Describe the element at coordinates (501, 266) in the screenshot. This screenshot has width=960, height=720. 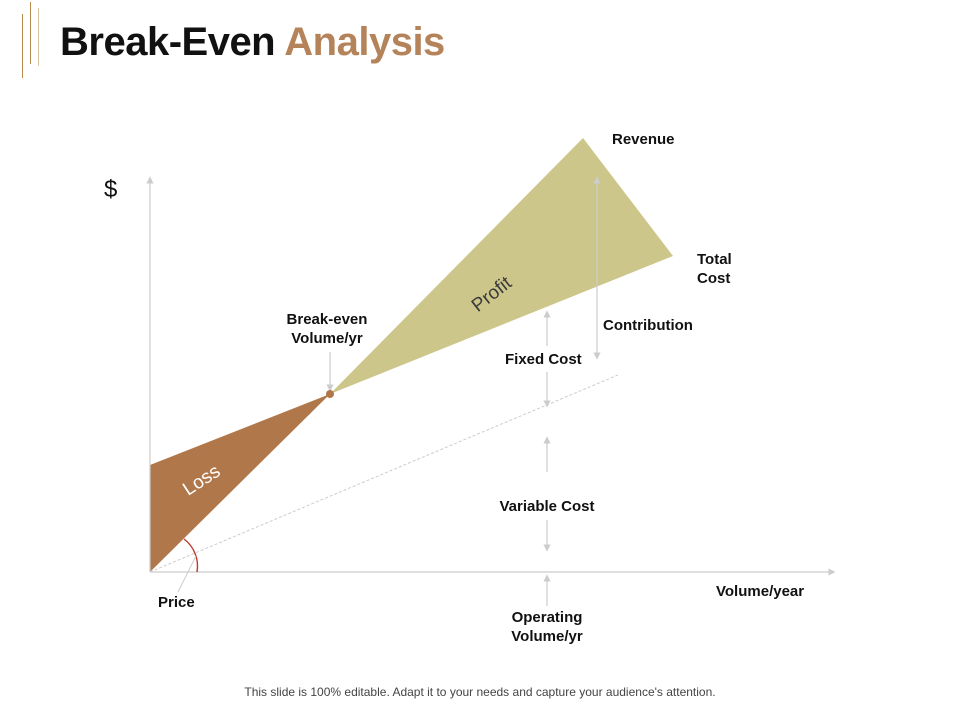
I see `profit-region` at that location.